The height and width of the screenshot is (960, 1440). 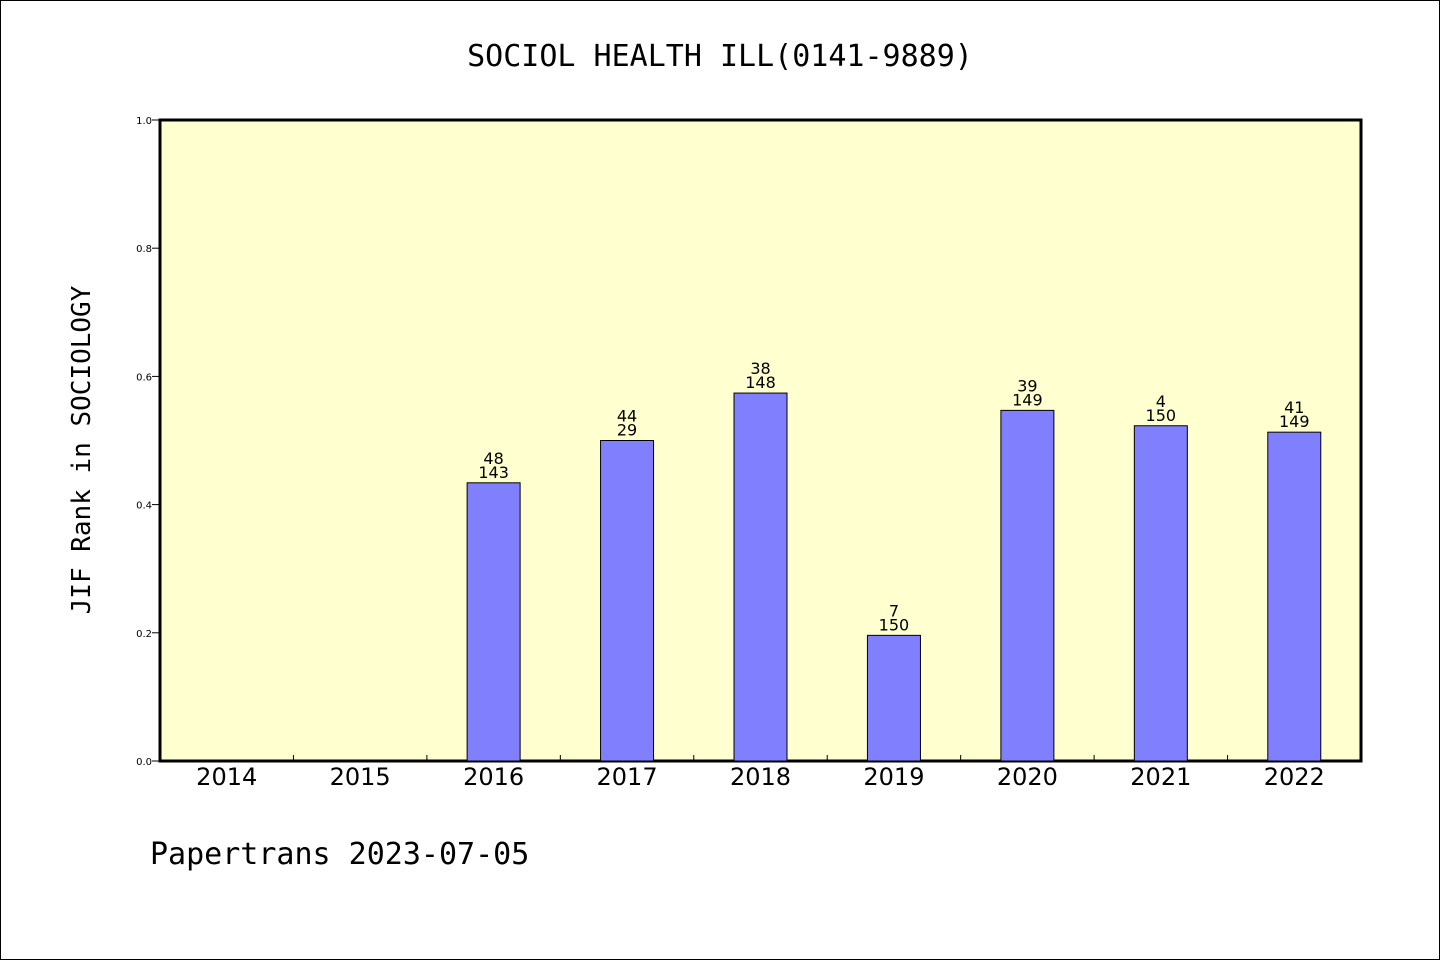 What do you see at coordinates (144, 634) in the screenshot?
I see `y-tick-label: 0.2` at bounding box center [144, 634].